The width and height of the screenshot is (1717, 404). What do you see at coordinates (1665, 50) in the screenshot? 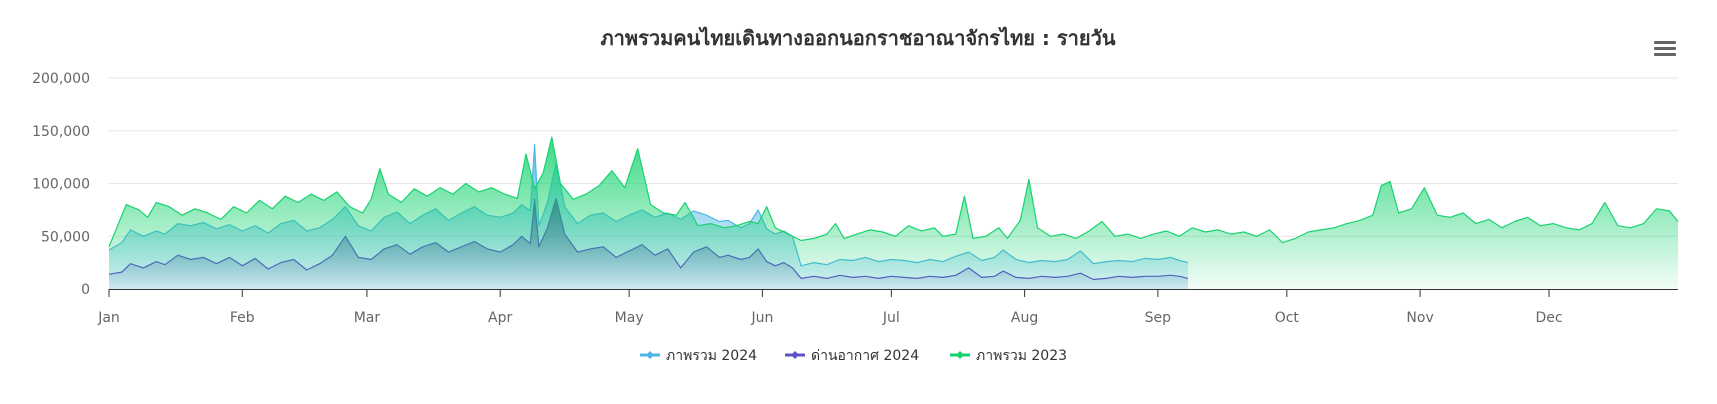
I see `chart-menu-button` at bounding box center [1665, 50].